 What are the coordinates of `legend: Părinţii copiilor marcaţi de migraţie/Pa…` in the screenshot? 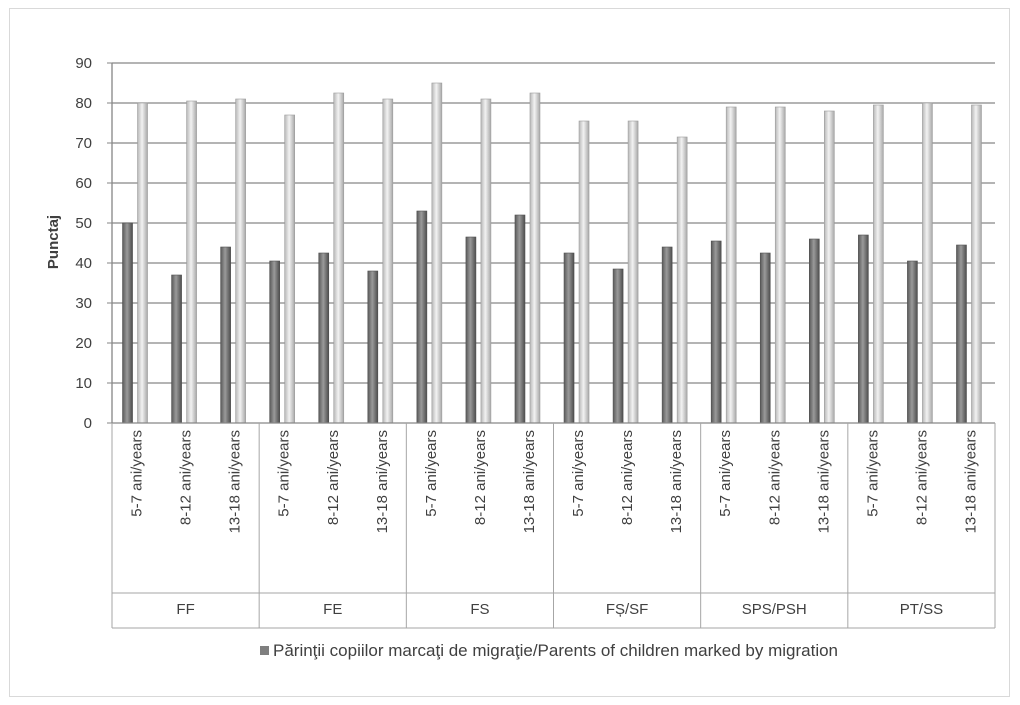 It's located at (549, 650).